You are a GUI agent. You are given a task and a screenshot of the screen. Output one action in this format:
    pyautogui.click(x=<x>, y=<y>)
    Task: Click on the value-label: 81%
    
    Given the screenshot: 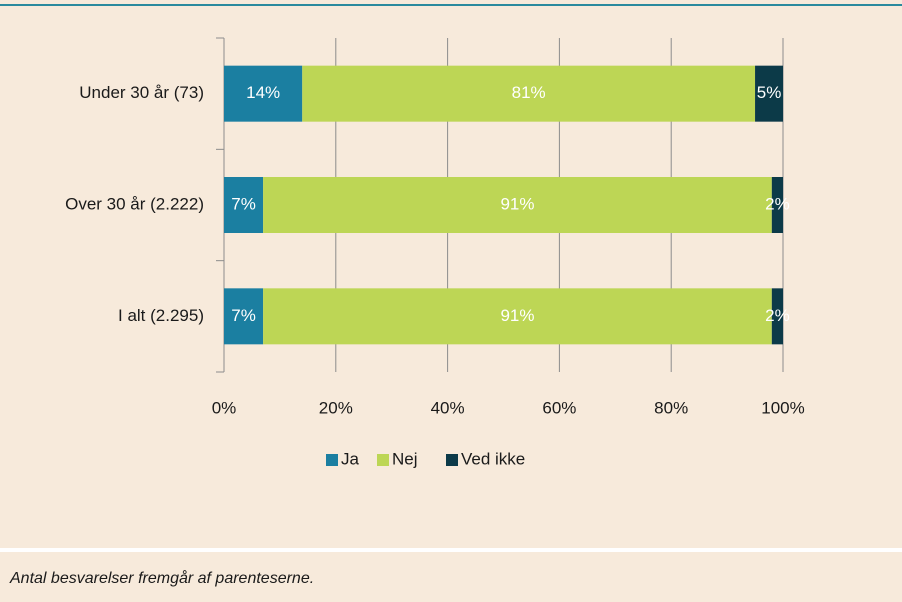 What is the action you would take?
    pyautogui.click(x=529, y=92)
    